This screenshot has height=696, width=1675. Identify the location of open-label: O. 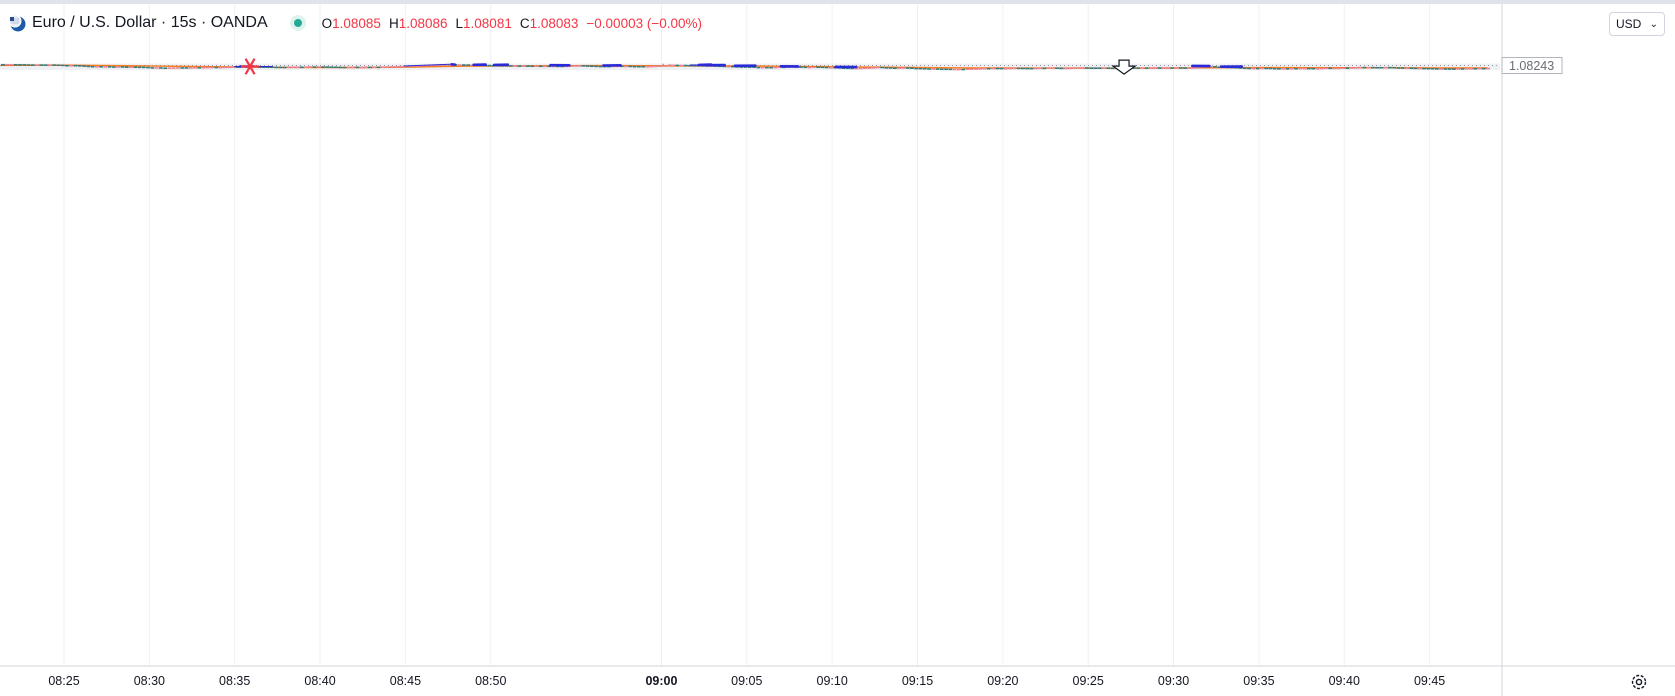
(327, 23).